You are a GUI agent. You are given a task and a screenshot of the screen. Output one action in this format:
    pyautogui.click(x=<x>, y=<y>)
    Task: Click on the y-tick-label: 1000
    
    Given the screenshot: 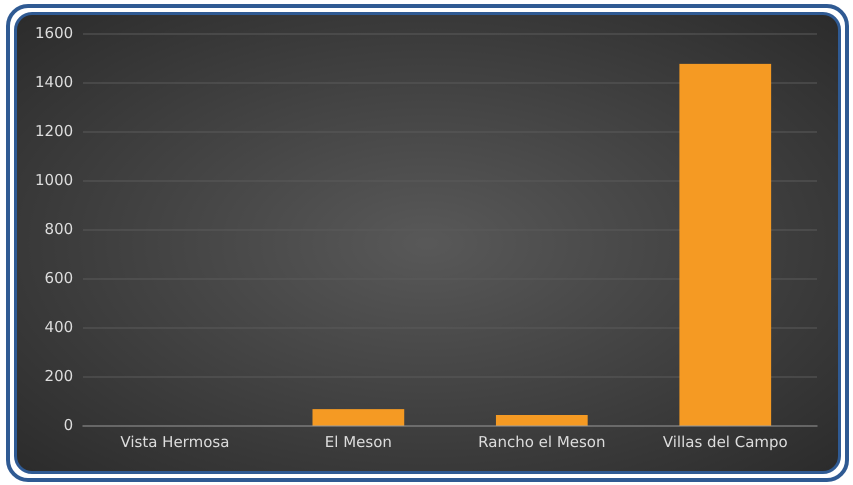 What is the action you would take?
    pyautogui.click(x=54, y=179)
    